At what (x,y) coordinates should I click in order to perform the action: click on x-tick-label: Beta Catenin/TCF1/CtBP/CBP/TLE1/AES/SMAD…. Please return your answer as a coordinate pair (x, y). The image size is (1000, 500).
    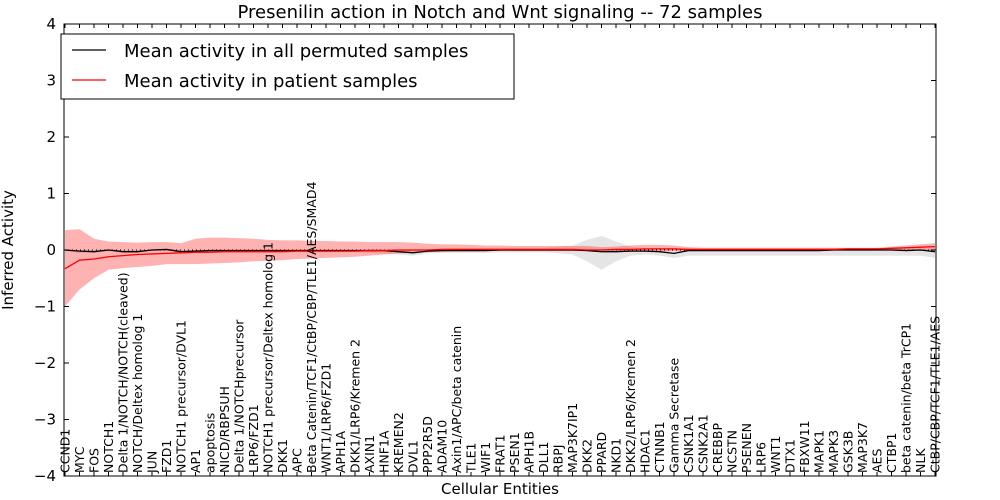
    Looking at the image, I should click on (311, 327).